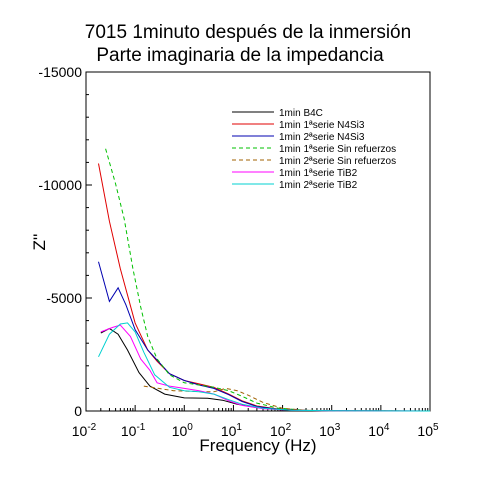 Image resolution: width=500 pixels, height=500 pixels. I want to click on x-tick-label: 10⁻¹, so click(133, 430).